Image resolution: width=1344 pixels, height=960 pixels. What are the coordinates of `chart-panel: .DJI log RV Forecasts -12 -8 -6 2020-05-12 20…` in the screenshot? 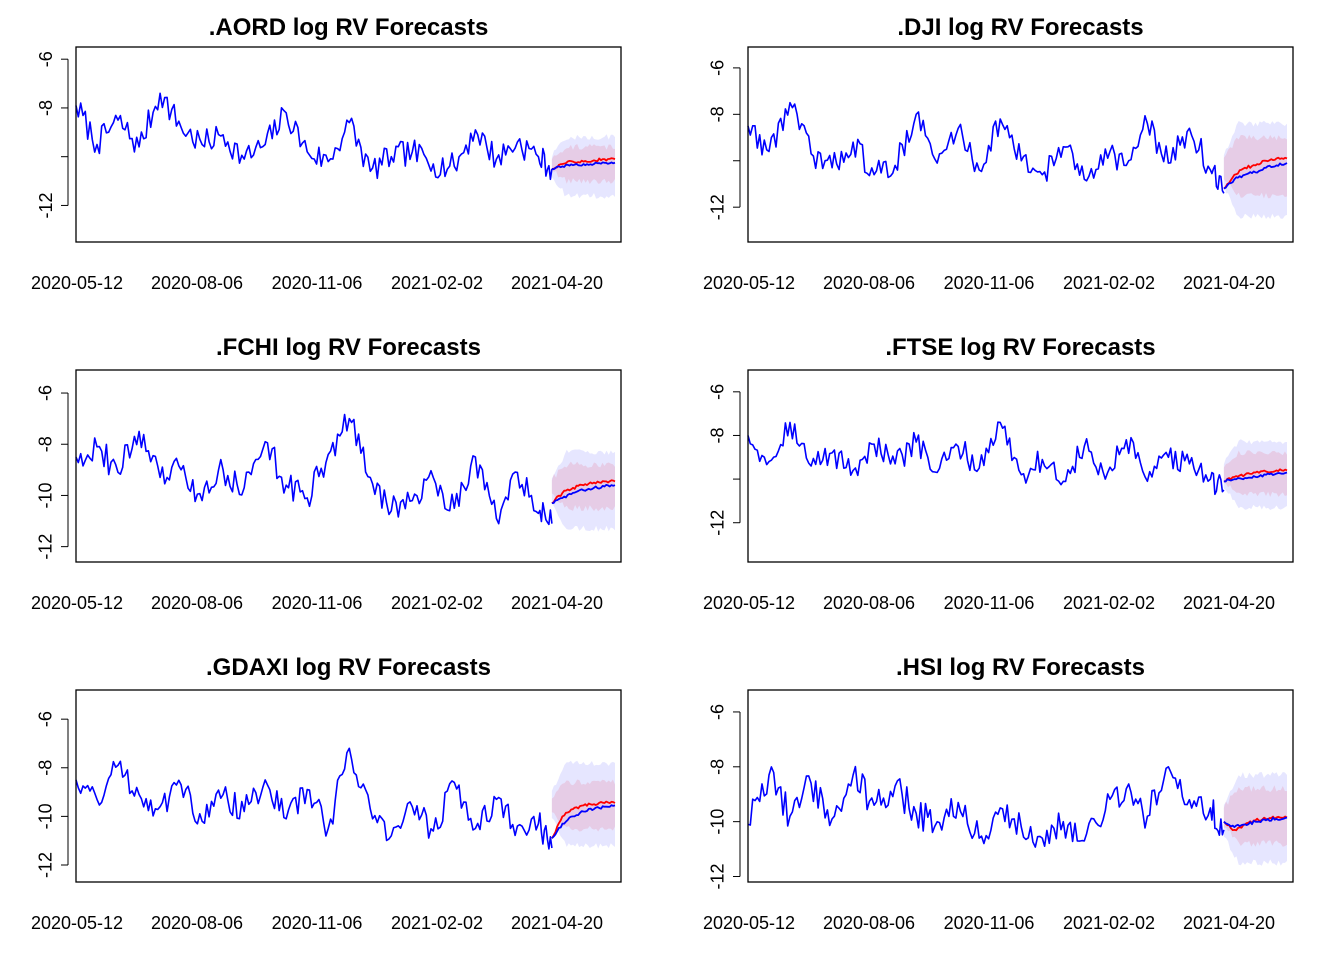 It's located at (998, 153).